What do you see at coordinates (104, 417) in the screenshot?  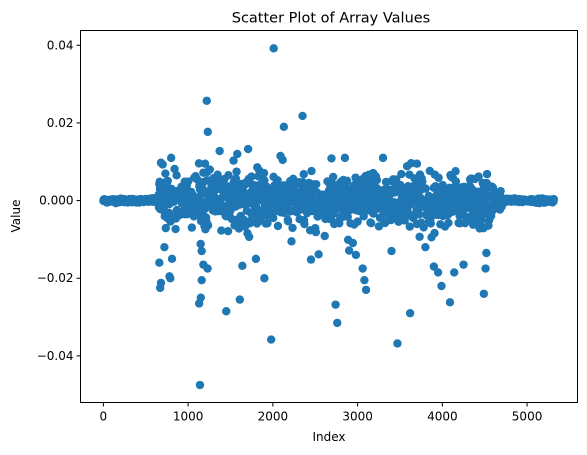 I see `x-tick-label: 0` at bounding box center [104, 417].